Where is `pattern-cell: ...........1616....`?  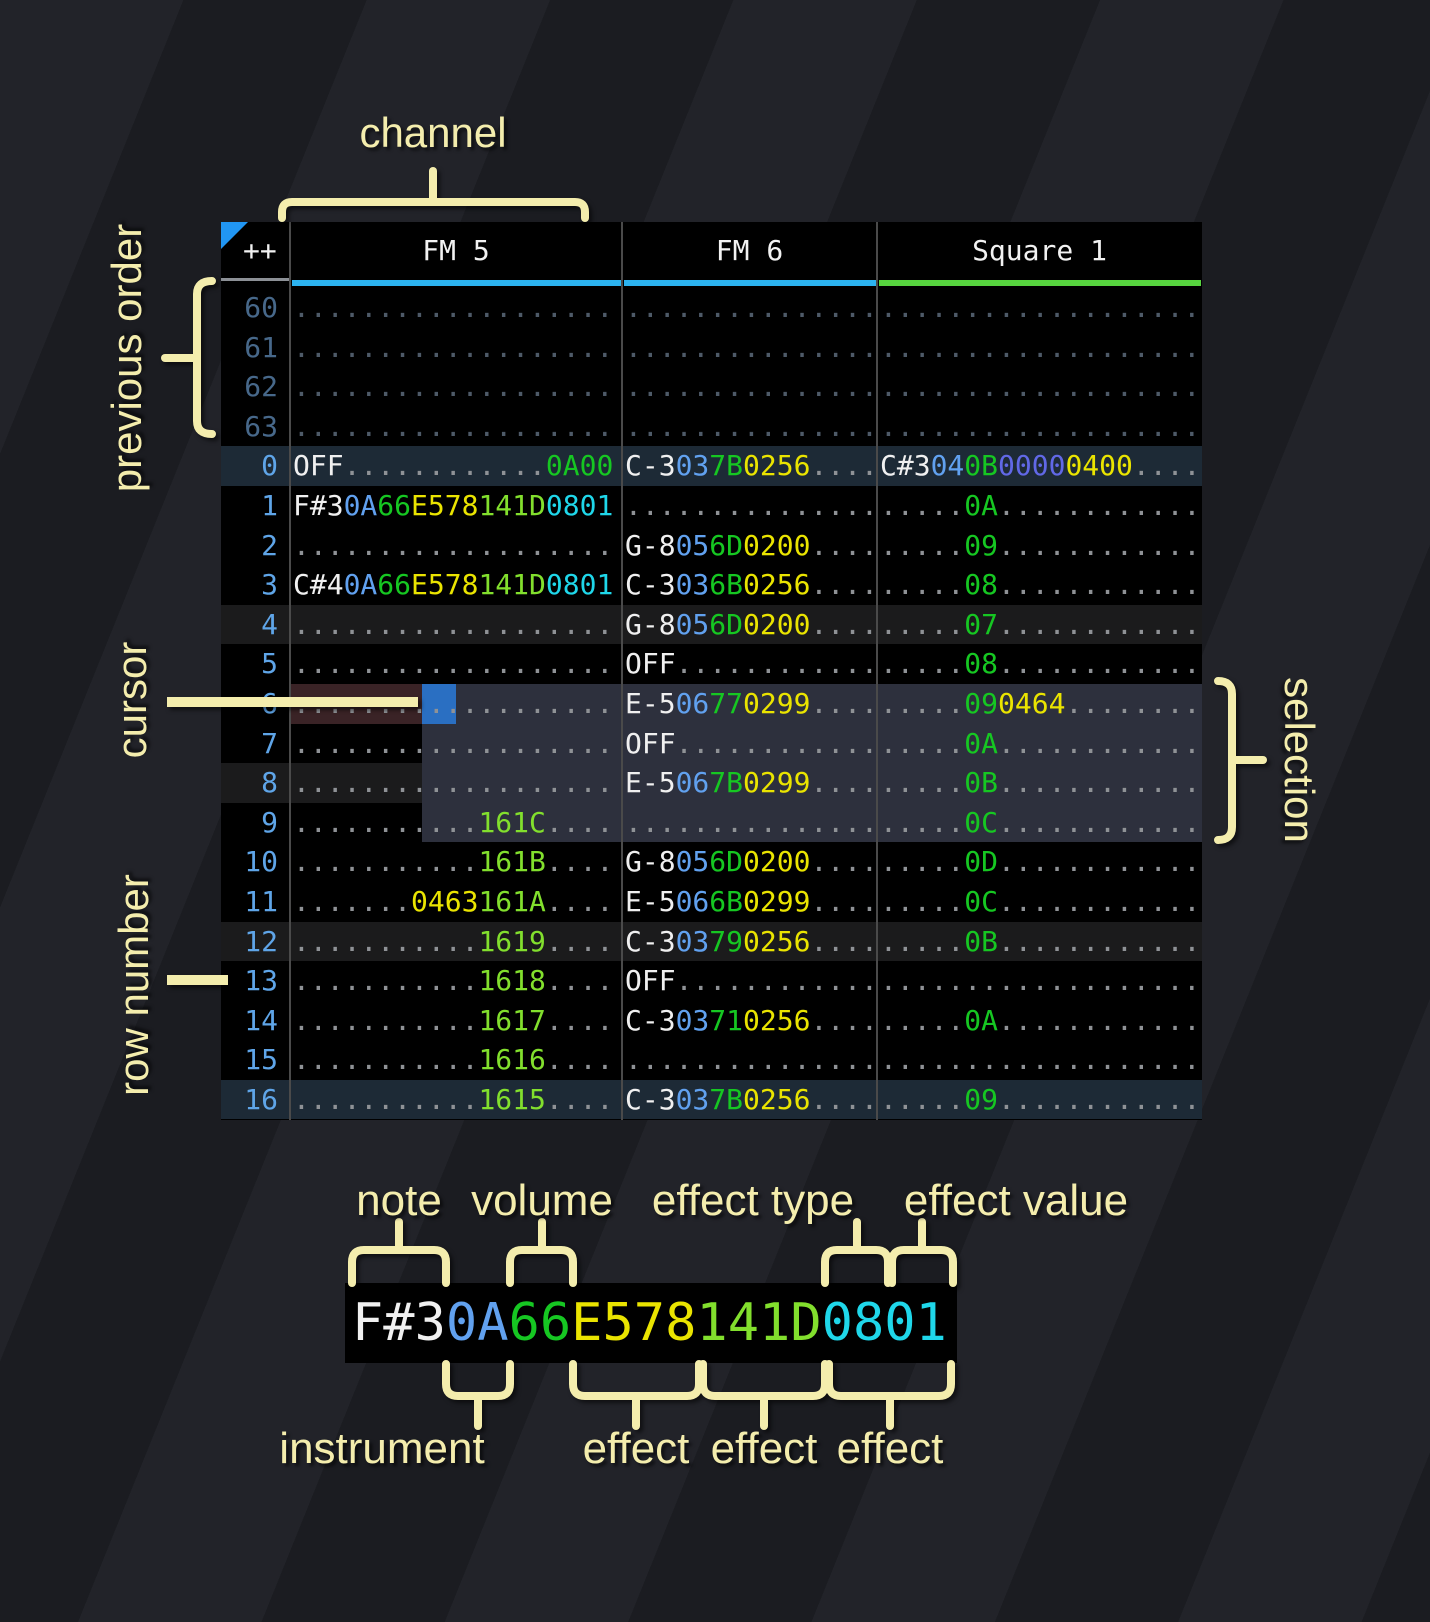 pattern-cell: ...........1616.... is located at coordinates (456, 1060).